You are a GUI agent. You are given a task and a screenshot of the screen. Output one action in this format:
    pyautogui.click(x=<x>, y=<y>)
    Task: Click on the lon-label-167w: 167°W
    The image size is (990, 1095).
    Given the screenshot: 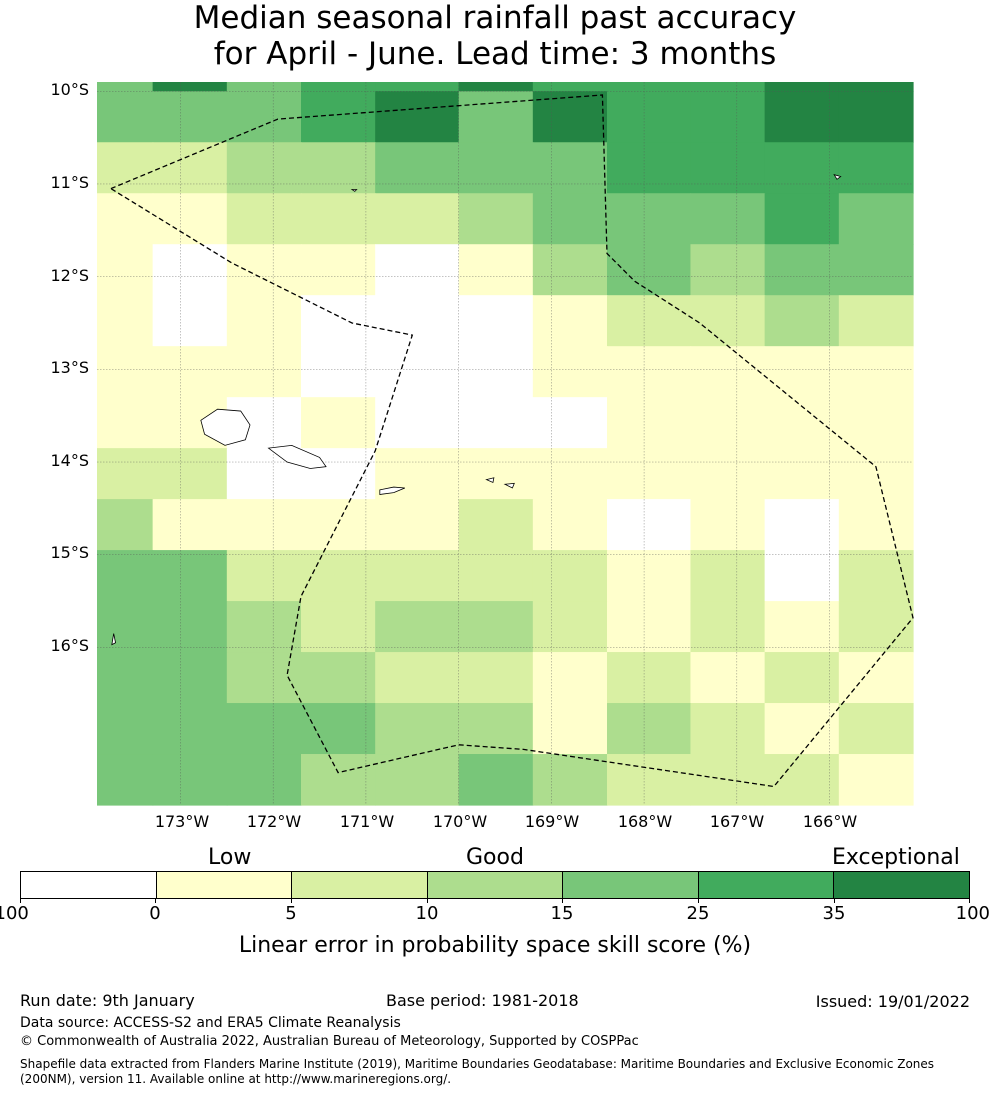 What is the action you would take?
    pyautogui.click(x=737, y=821)
    